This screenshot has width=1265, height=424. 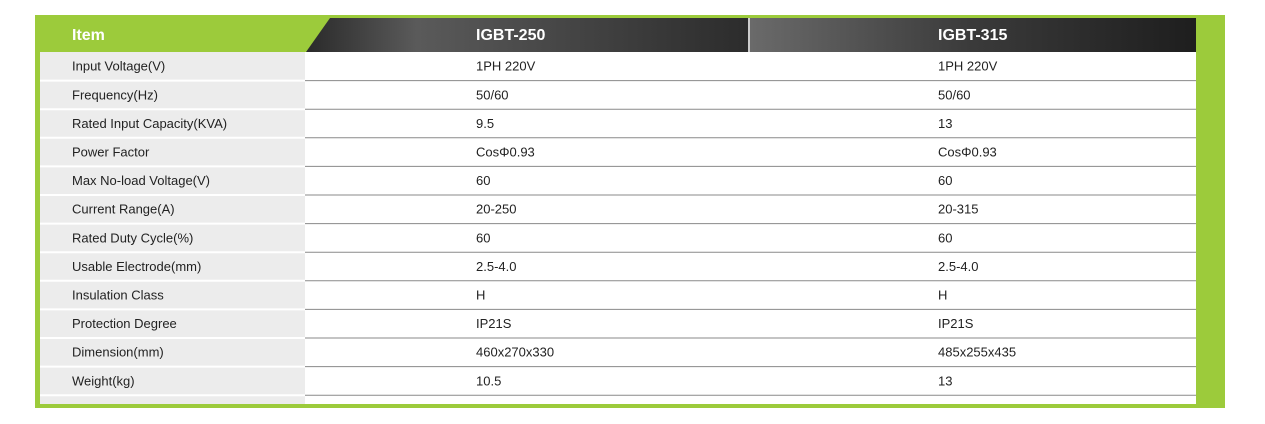 I want to click on header-text: IGBT-315, so click(x=972, y=35).